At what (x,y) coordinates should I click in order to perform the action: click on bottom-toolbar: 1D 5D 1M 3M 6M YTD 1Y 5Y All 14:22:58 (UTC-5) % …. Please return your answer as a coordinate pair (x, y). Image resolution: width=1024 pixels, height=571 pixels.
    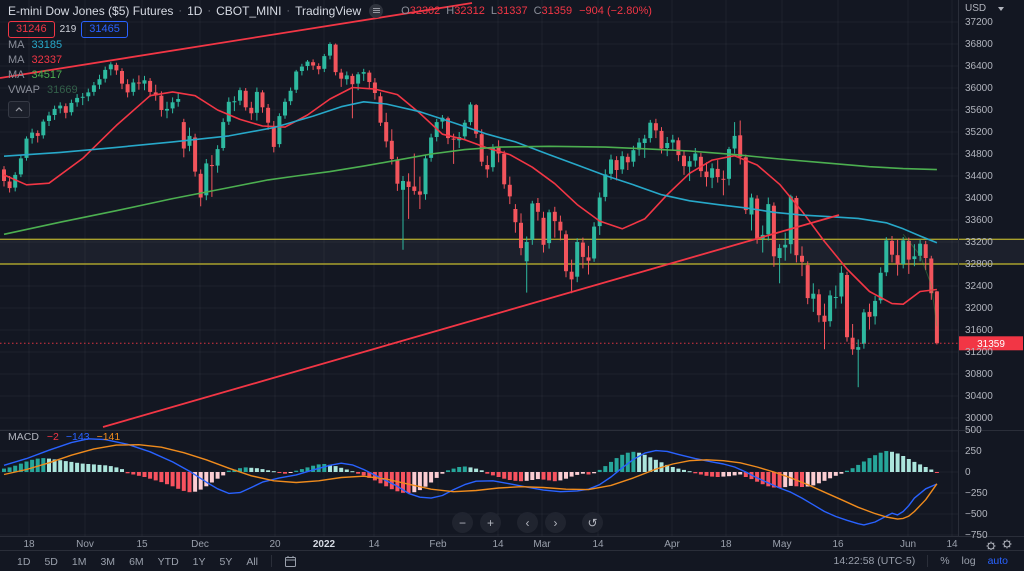
    Looking at the image, I should click on (512, 560).